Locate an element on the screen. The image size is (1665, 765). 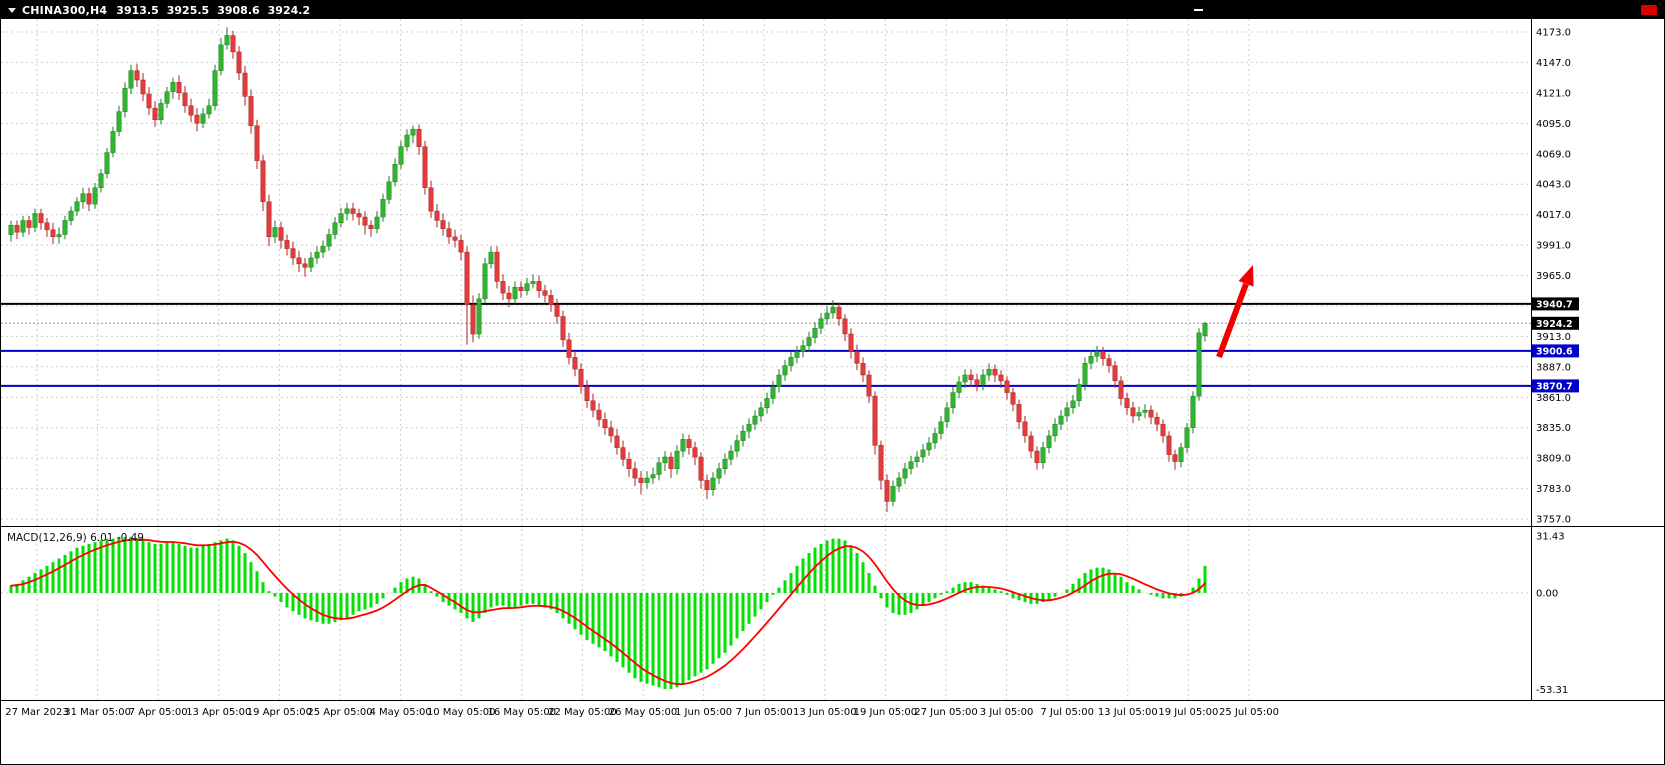
macd-tick-label: -53.31 is located at coordinates (1552, 690).